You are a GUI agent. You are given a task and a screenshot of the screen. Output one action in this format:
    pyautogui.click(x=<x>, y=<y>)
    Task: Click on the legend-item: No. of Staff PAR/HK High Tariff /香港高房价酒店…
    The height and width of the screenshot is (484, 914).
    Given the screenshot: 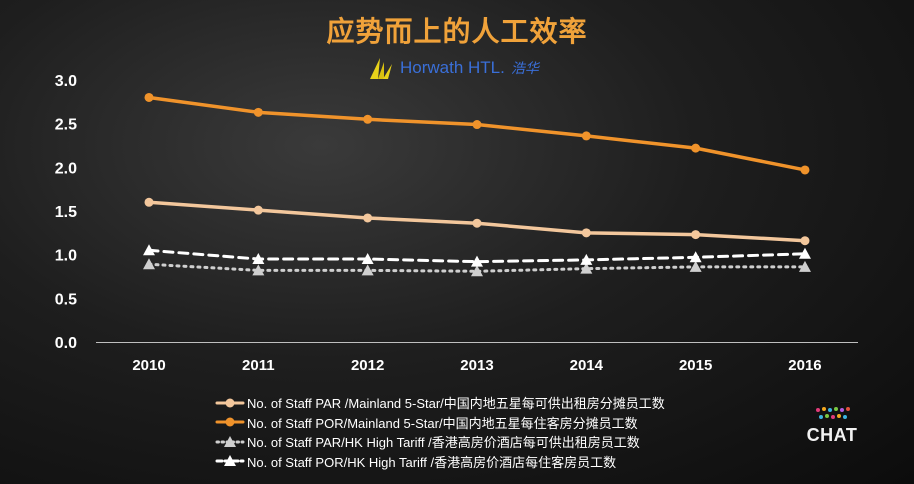 What is the action you would take?
    pyautogui.click(x=475, y=442)
    